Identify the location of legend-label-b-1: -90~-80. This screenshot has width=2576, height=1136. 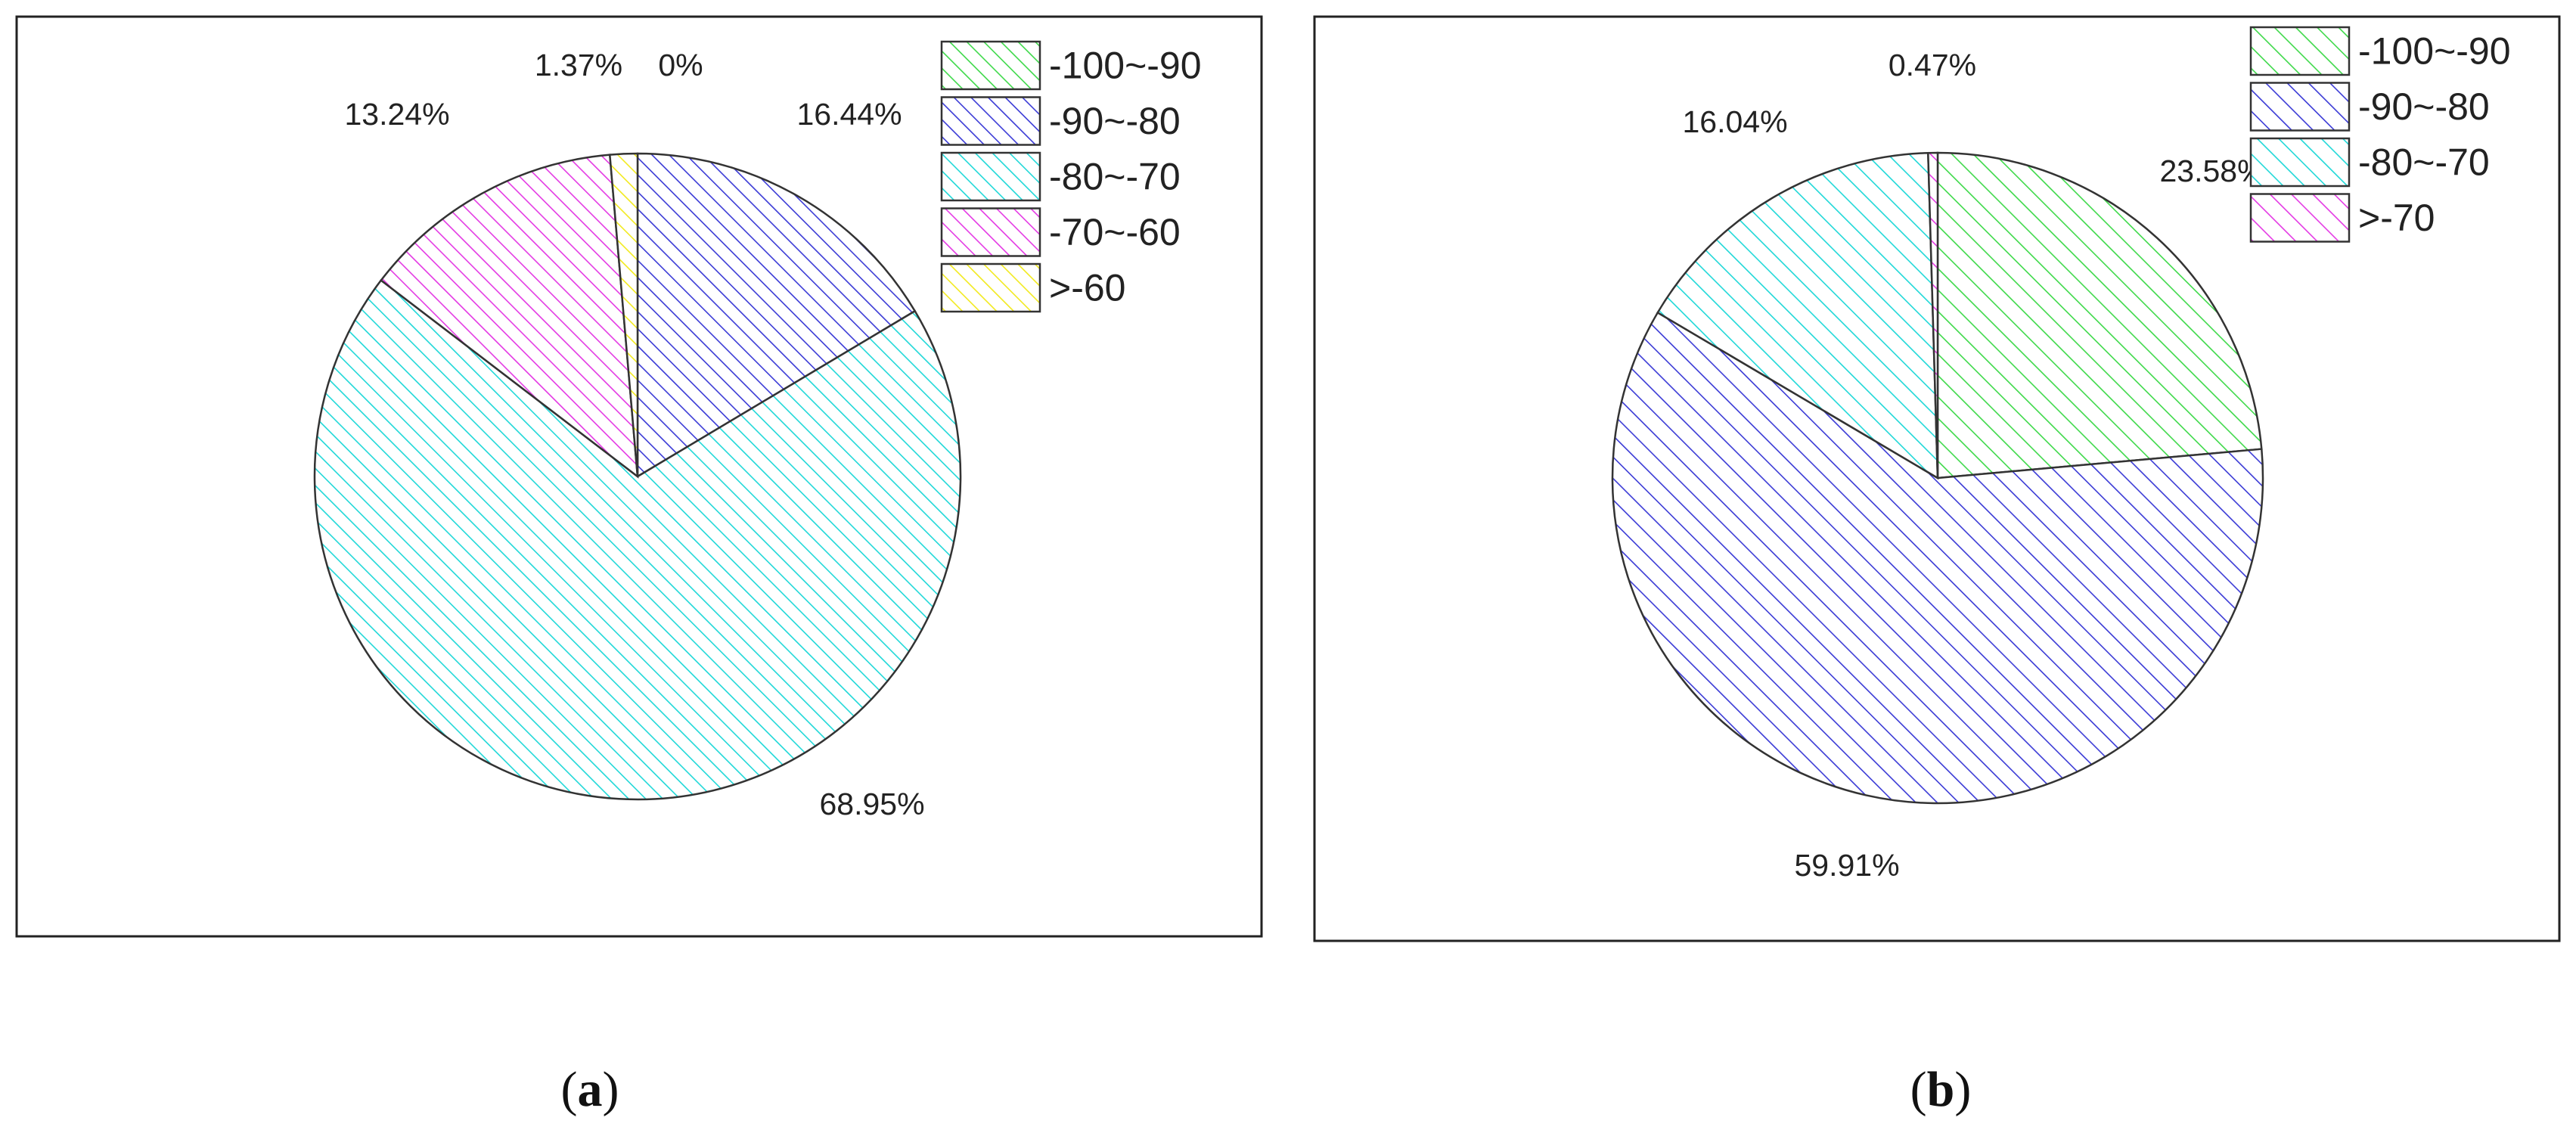
(2424, 106).